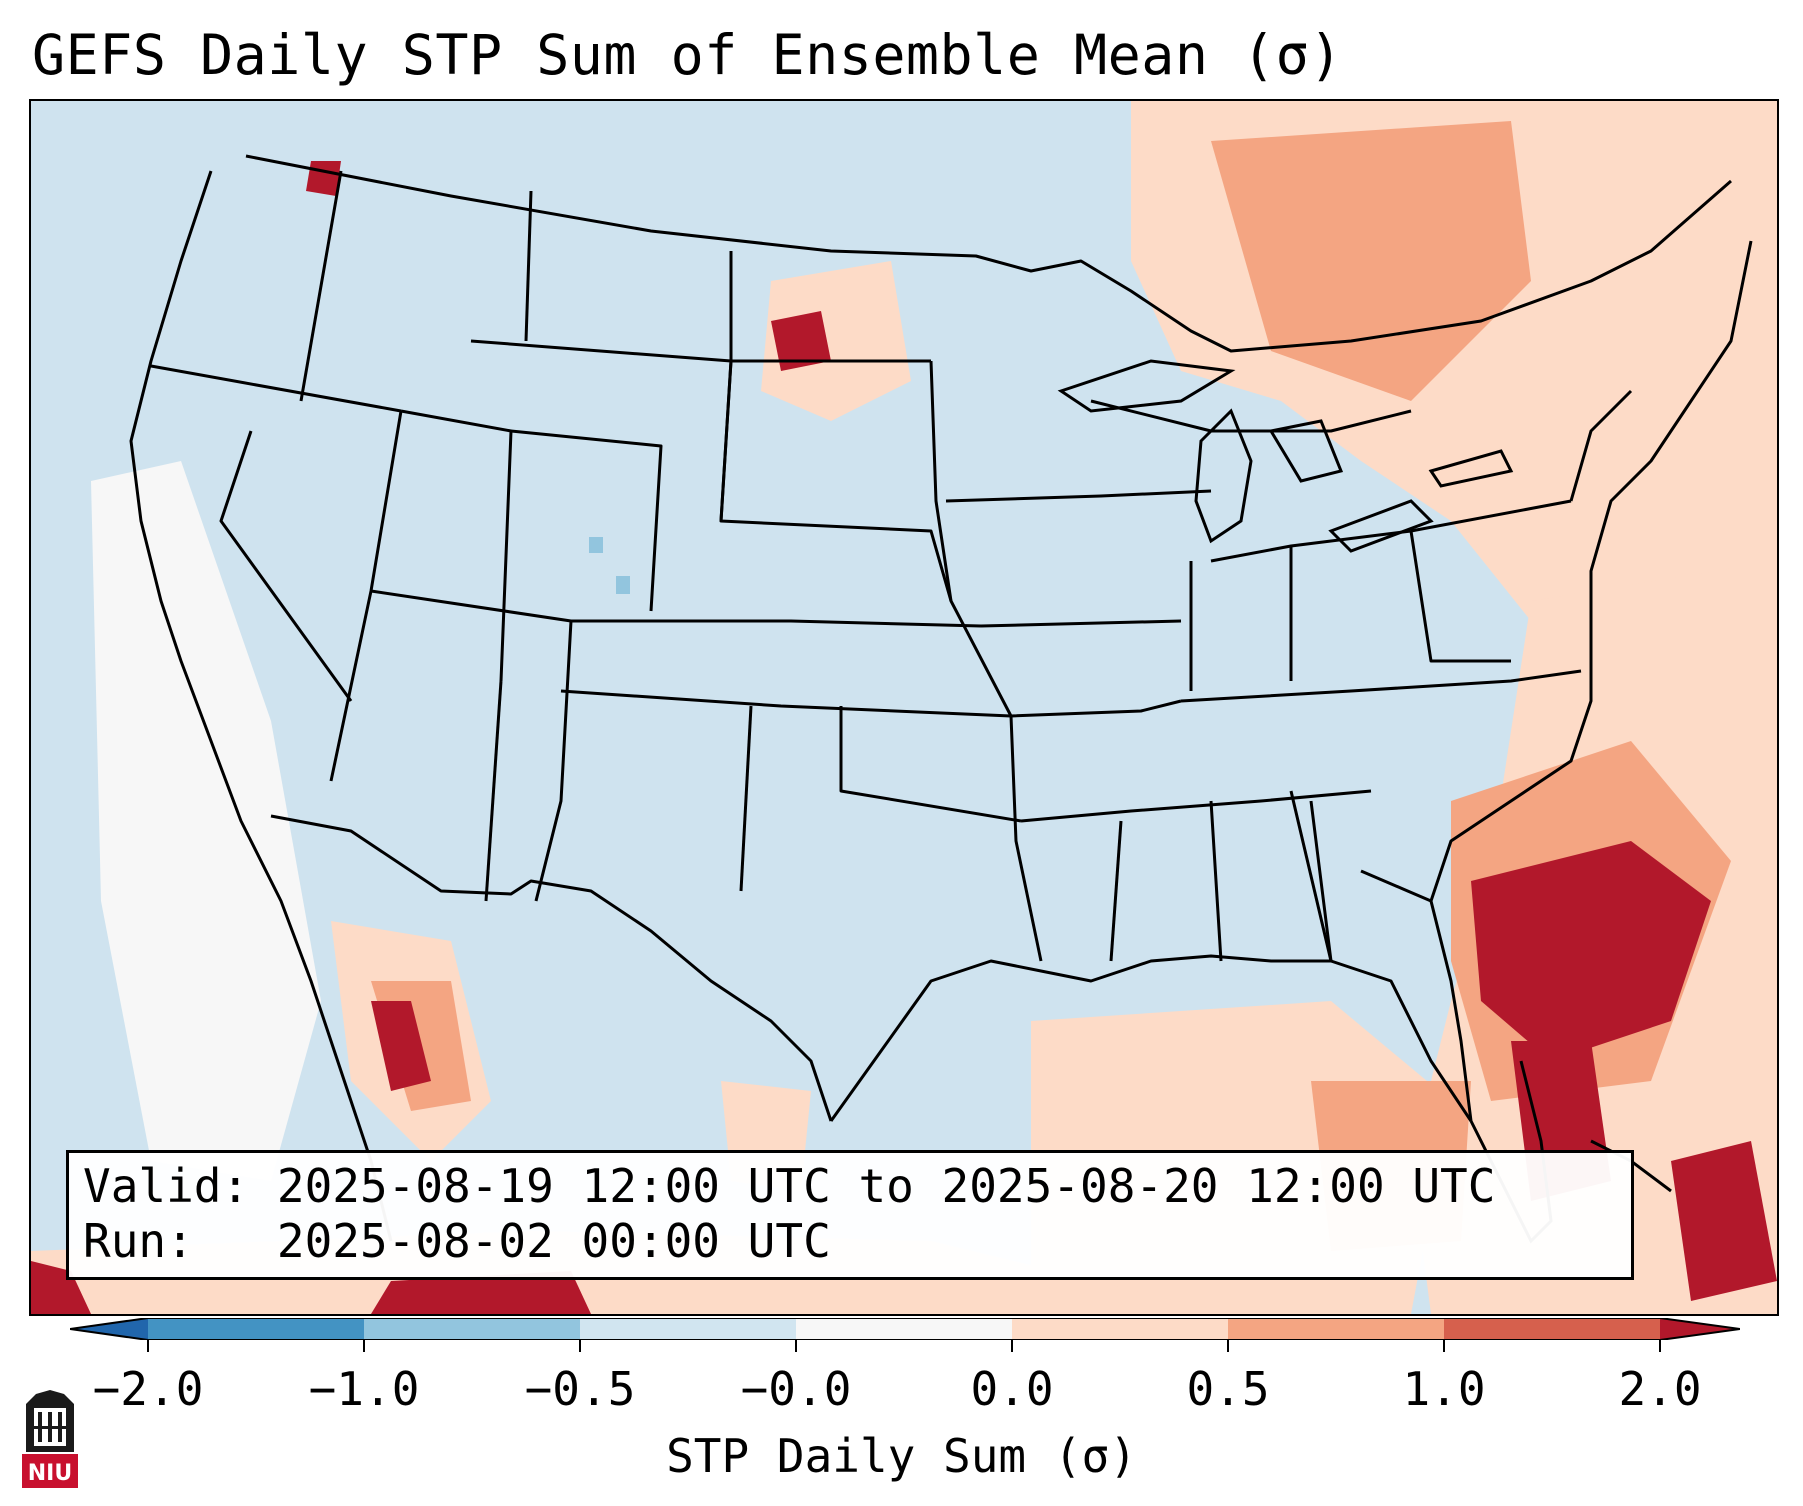 This screenshot has width=1803, height=1506. What do you see at coordinates (580, 1389) in the screenshot?
I see `tick-label-2: −0.5` at bounding box center [580, 1389].